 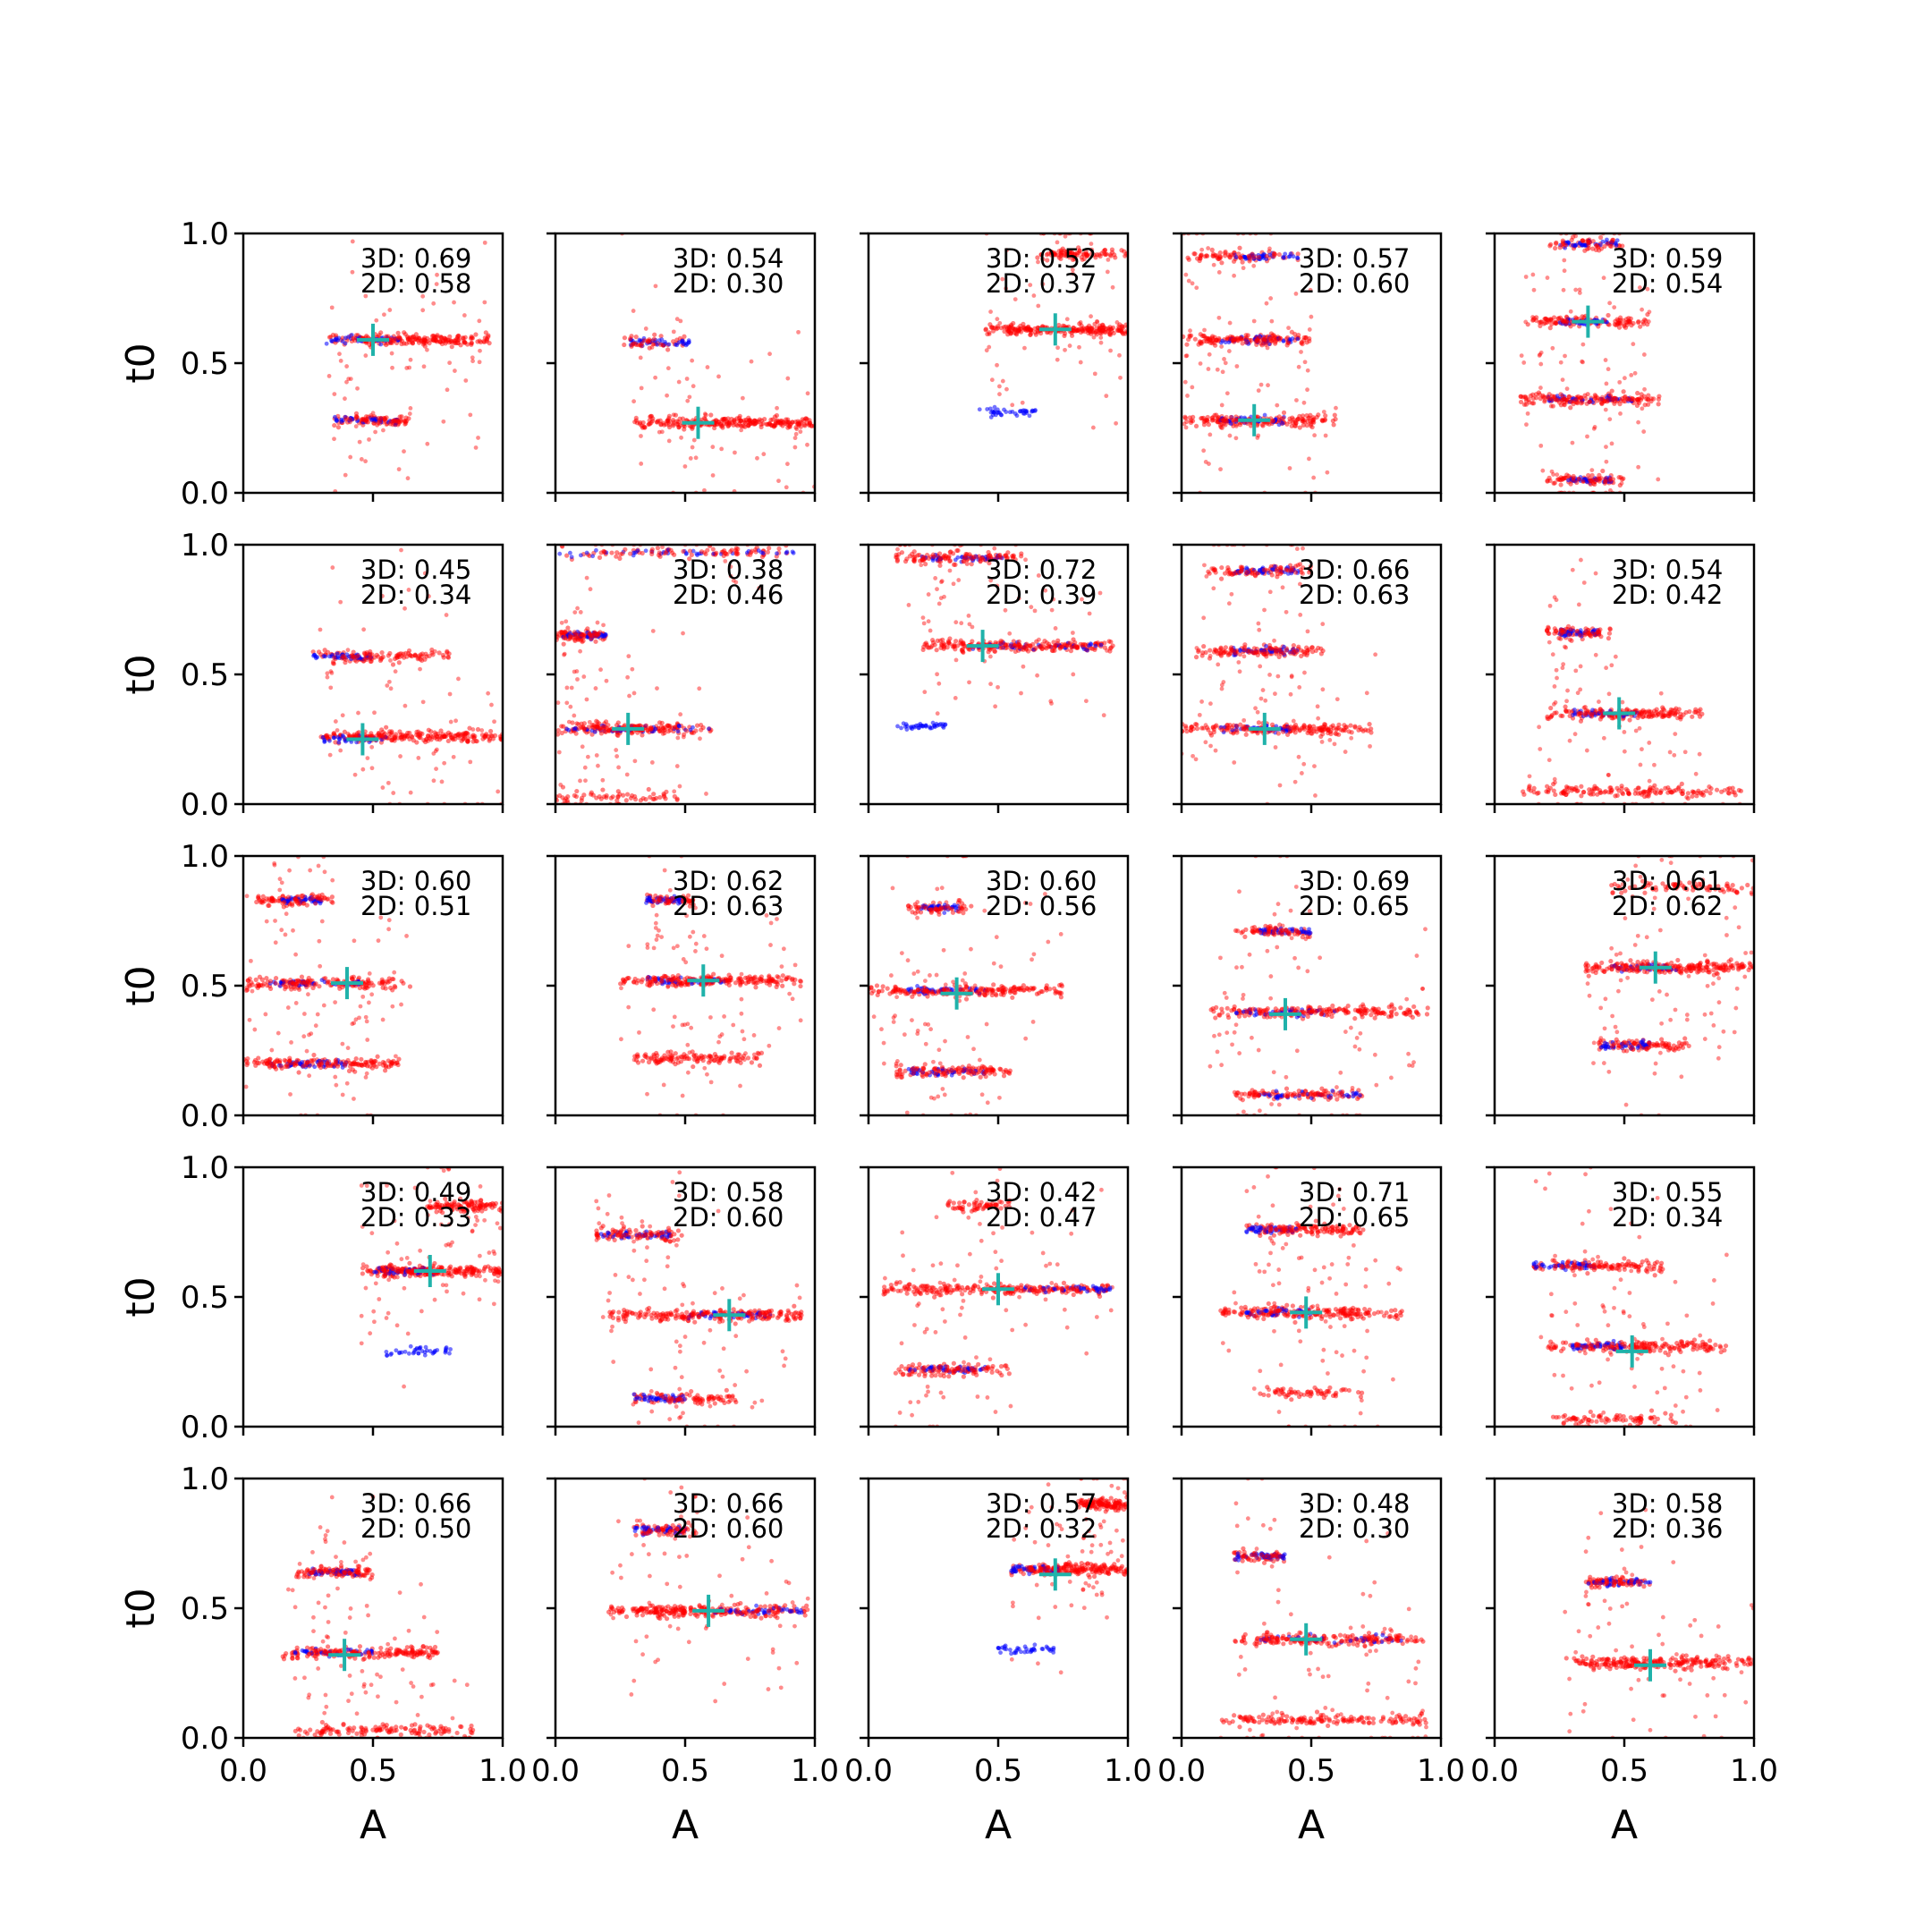 What do you see at coordinates (728, 595) in the screenshot?
I see `score-2d-label: 2D: 0.46` at bounding box center [728, 595].